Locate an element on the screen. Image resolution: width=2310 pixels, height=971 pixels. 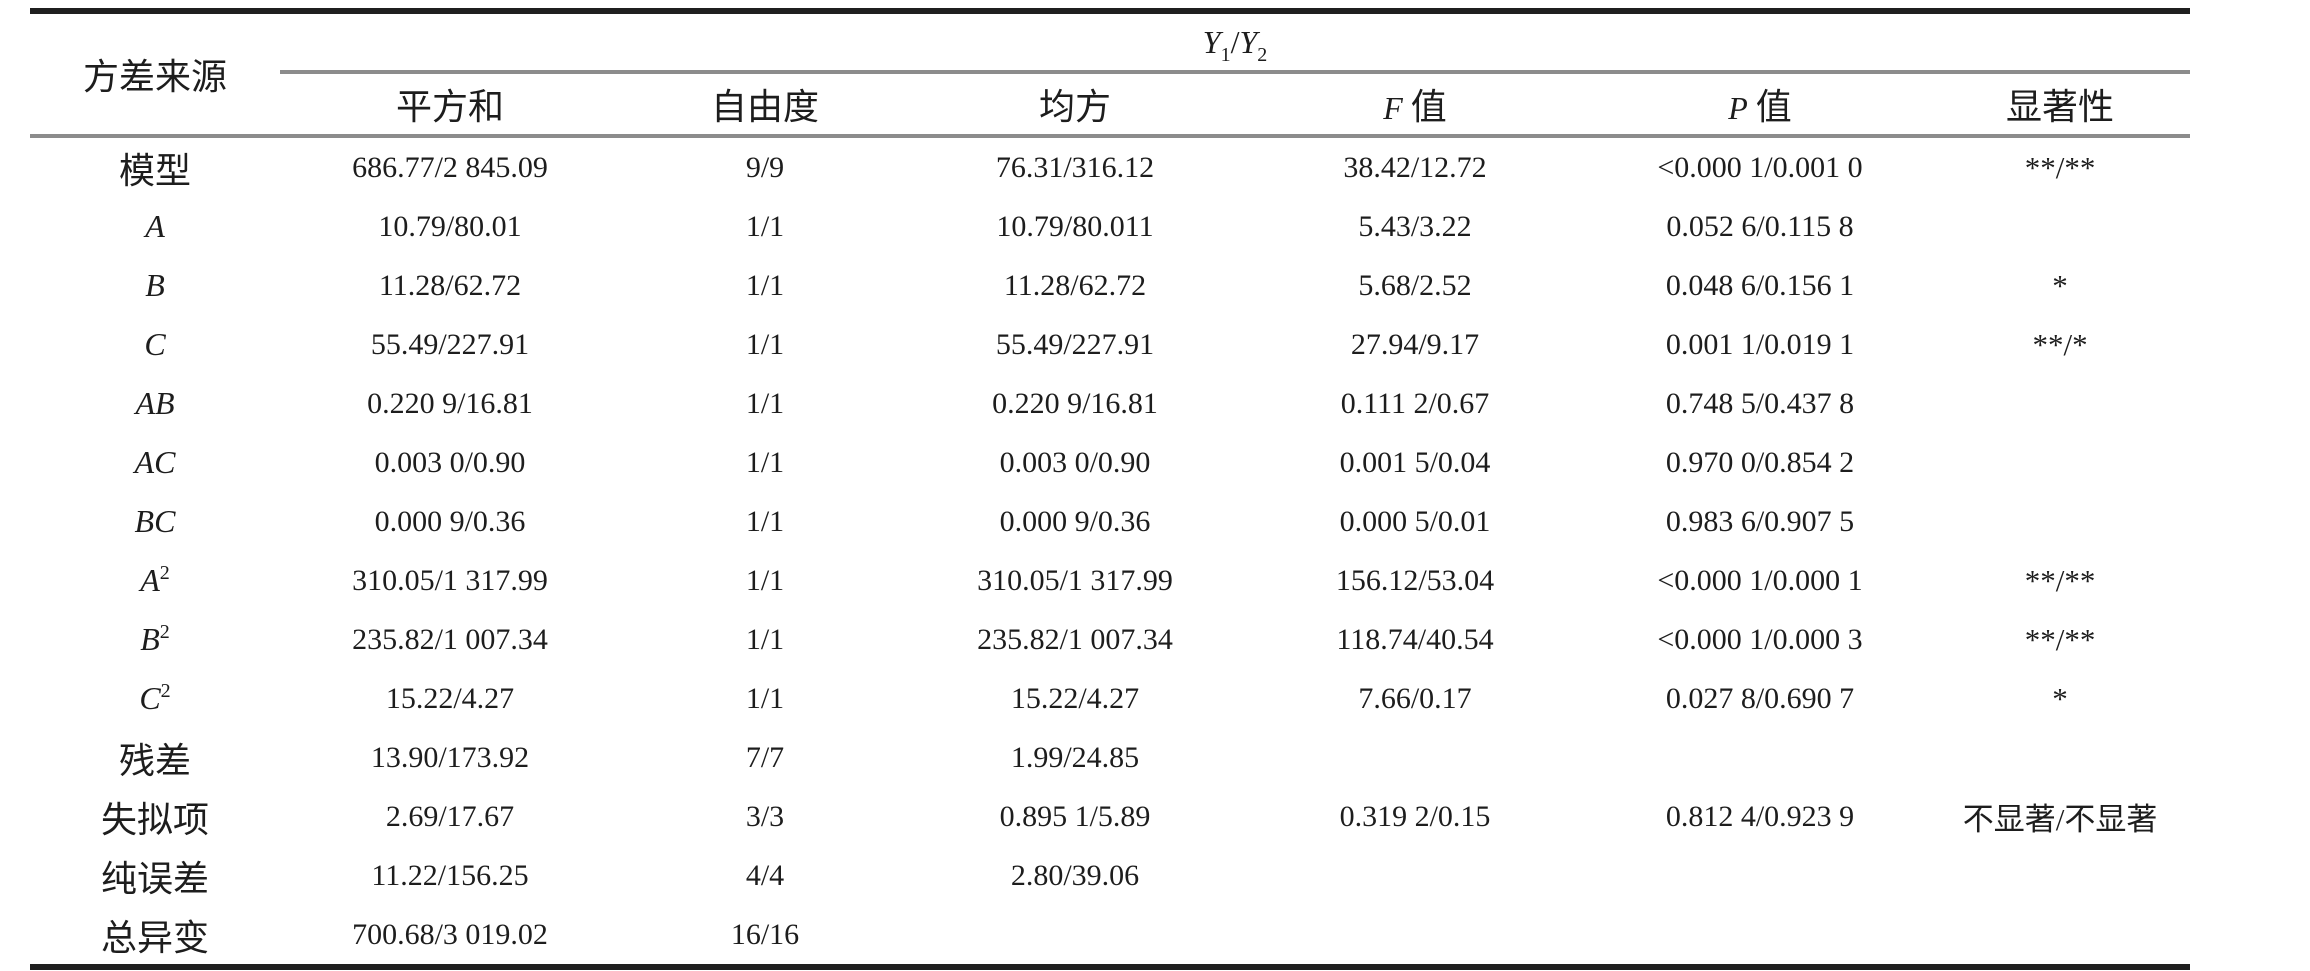
table-row-residual: 残差 13.90/173.92 7/7 1.99/24.85 is located at coordinates (1110, 757).